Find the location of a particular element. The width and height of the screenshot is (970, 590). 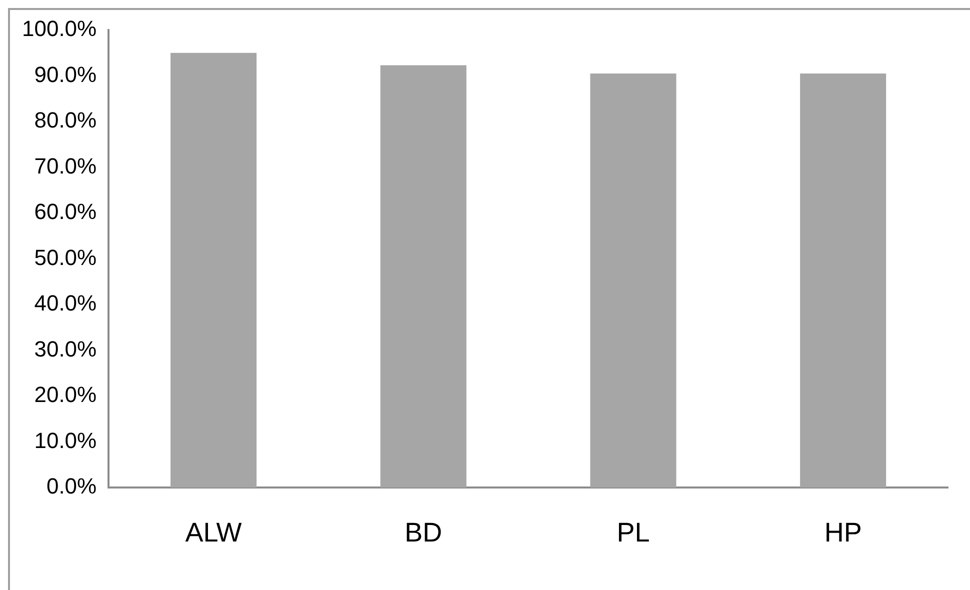

x-tick-label: HP is located at coordinates (843, 532).